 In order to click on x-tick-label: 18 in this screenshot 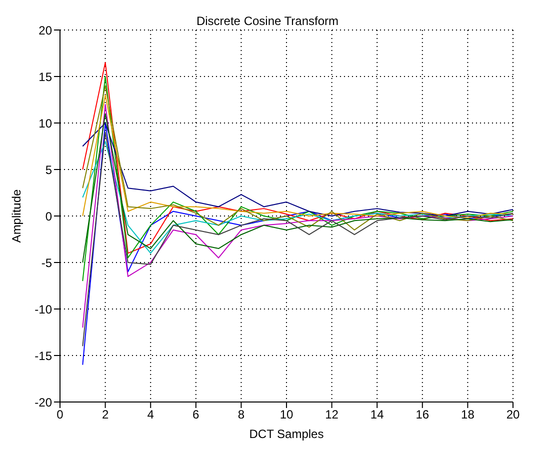, I will do `click(468, 415)`.